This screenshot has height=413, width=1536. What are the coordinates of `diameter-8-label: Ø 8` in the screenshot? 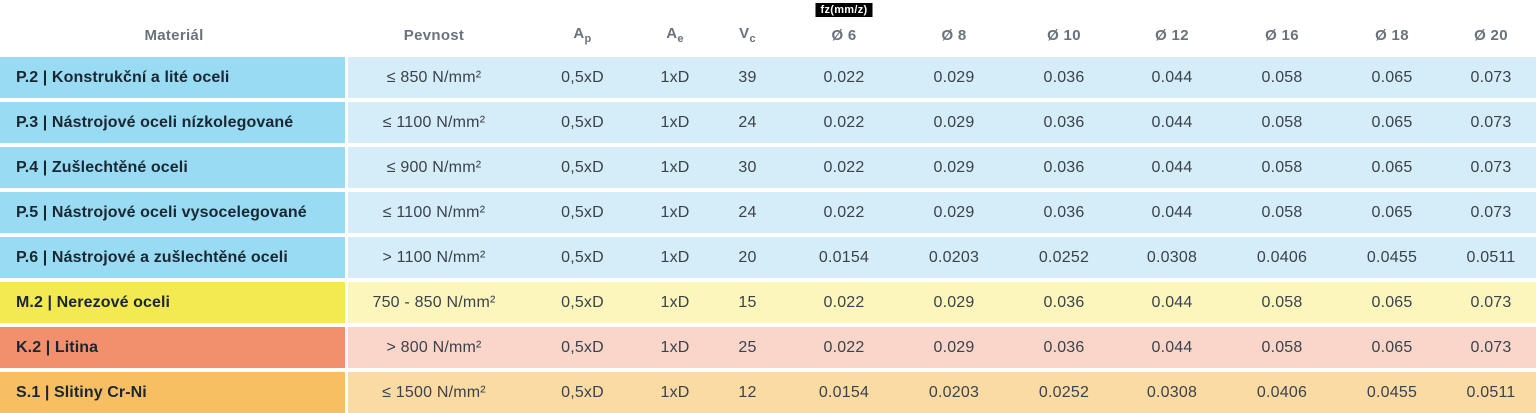 It's located at (954, 35).